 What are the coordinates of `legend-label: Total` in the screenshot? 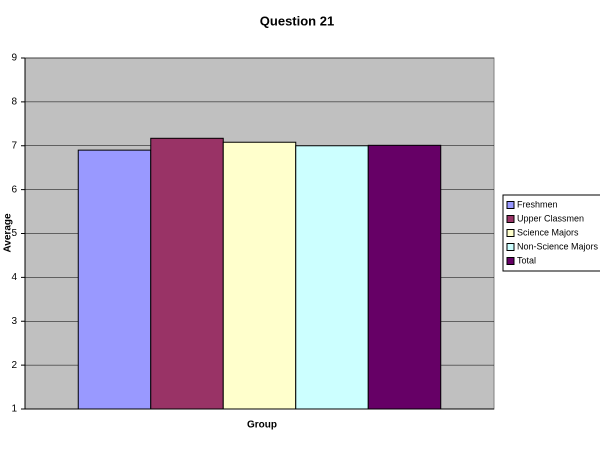 It's located at (526, 260).